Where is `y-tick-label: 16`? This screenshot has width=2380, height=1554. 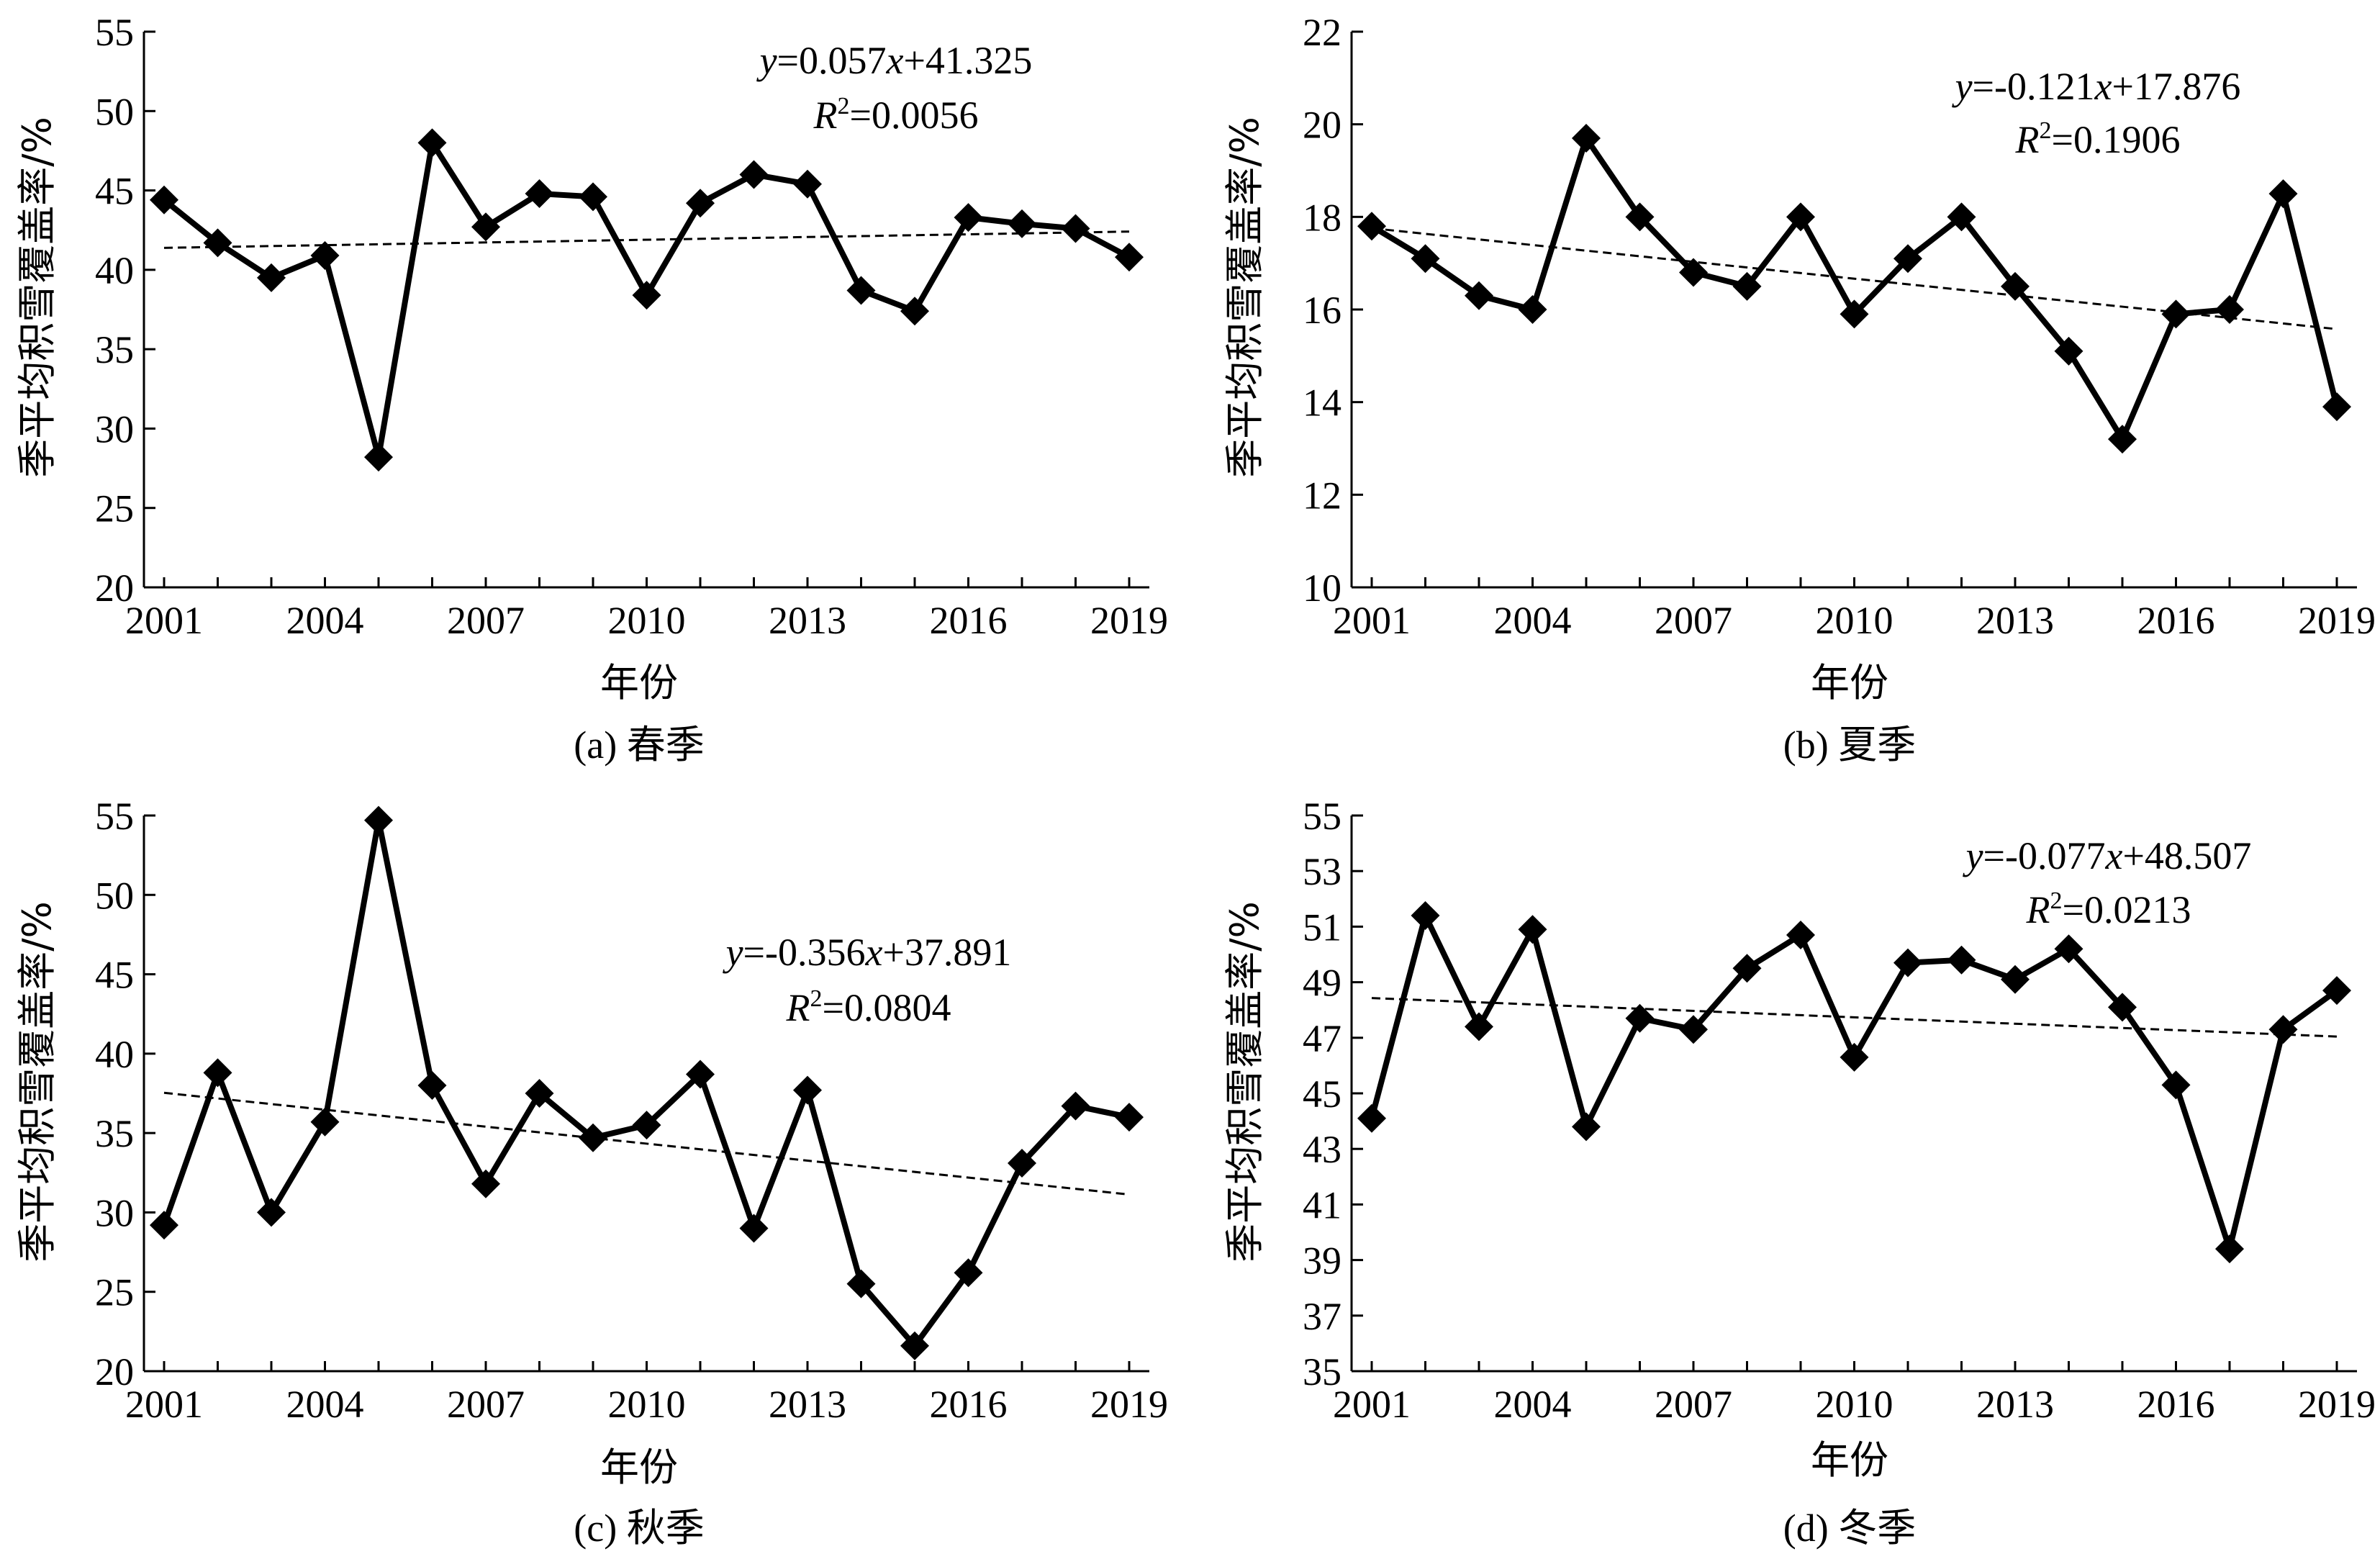
y-tick-label: 16 is located at coordinates (1322, 310).